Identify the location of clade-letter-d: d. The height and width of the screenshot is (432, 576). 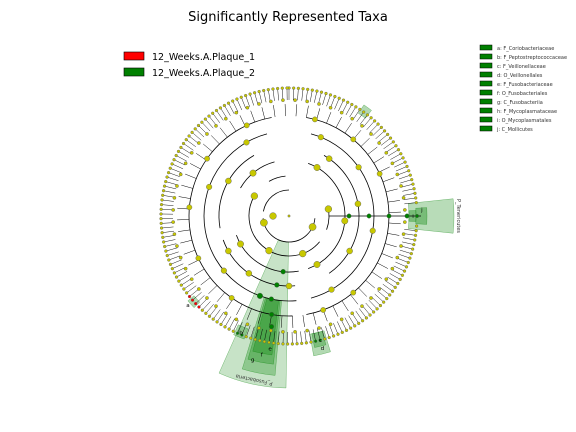
(323, 349).